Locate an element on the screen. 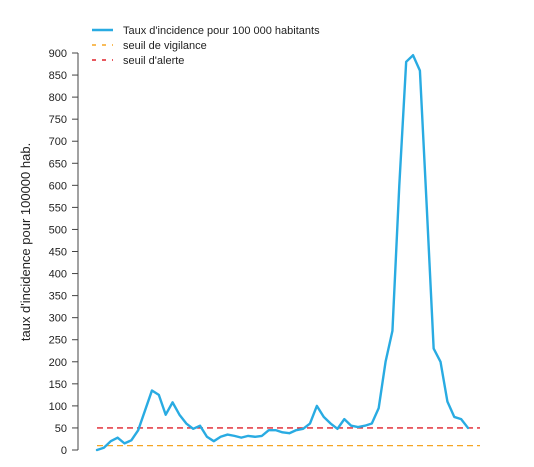 The width and height of the screenshot is (534, 467). y-tick-label: 50 is located at coordinates (61, 429).